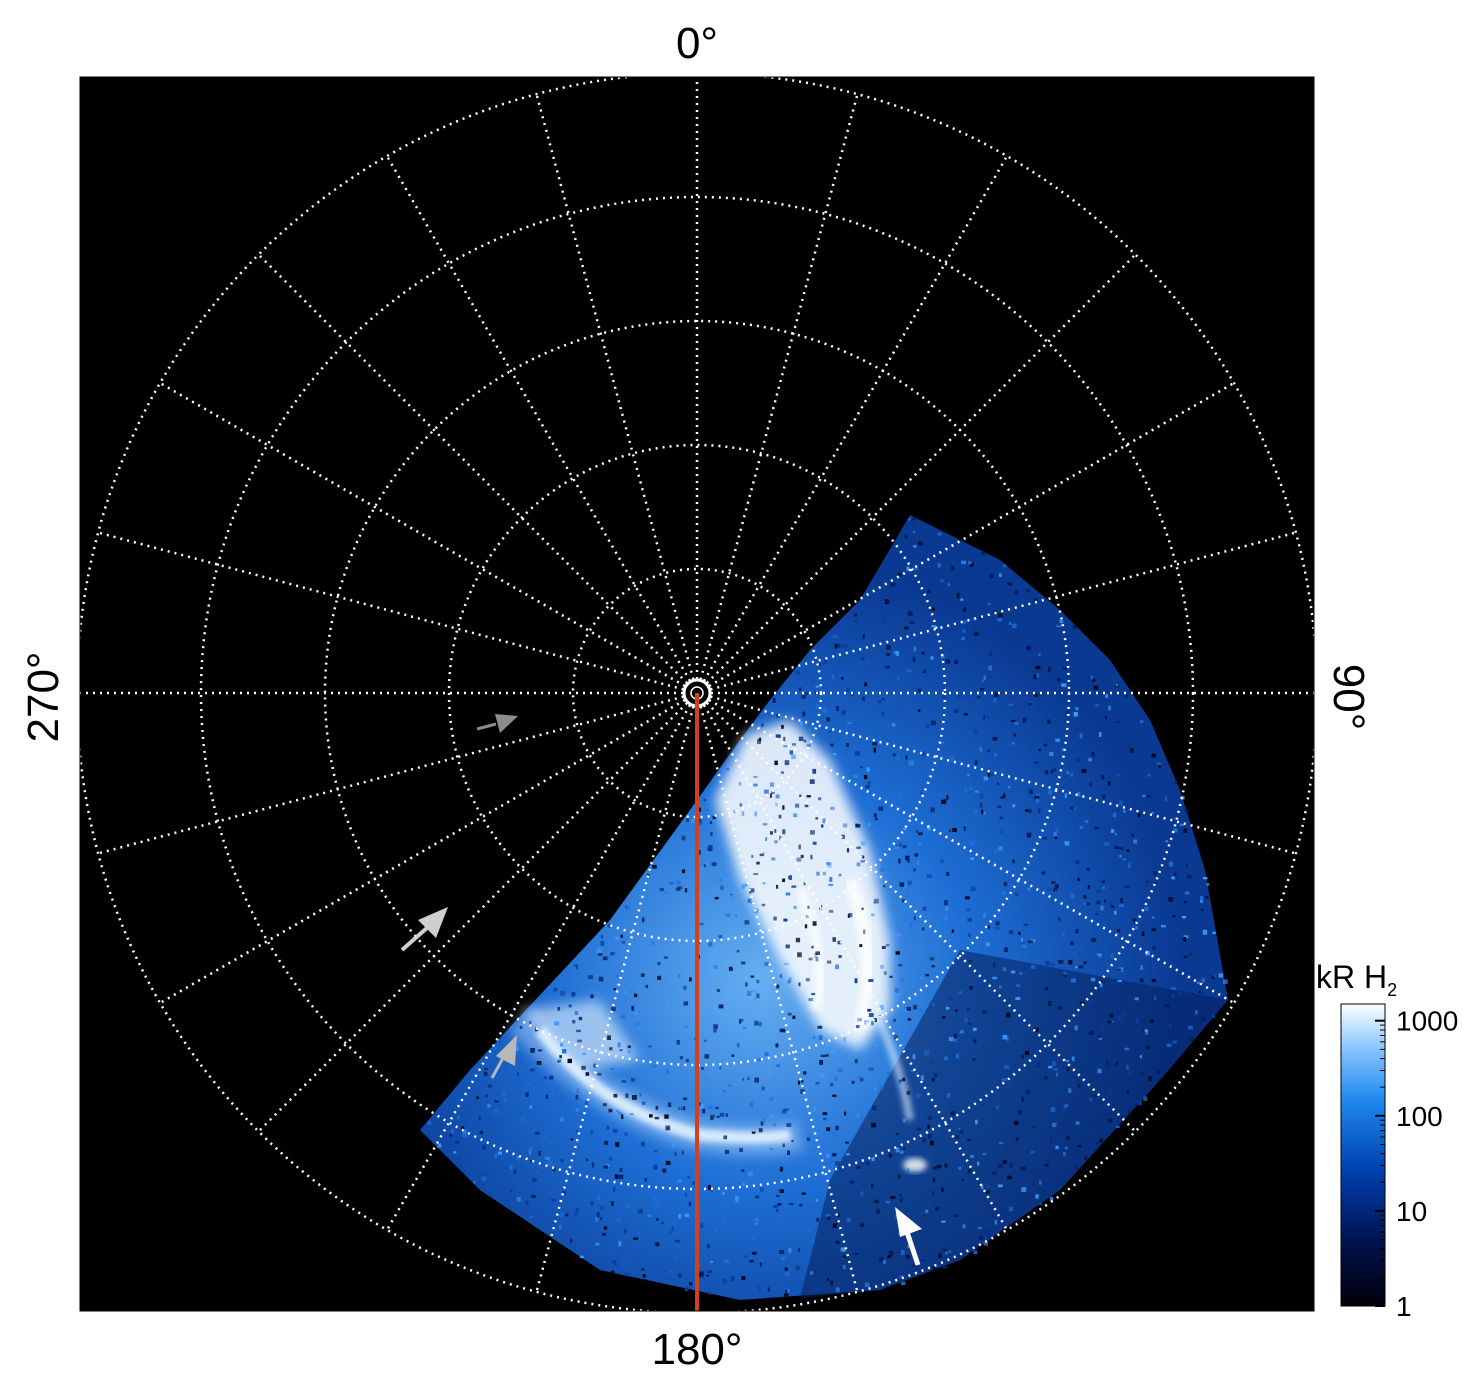 This screenshot has width=1481, height=1386. What do you see at coordinates (580, 1035) in the screenshot?
I see `upper-left-bright-patch` at bounding box center [580, 1035].